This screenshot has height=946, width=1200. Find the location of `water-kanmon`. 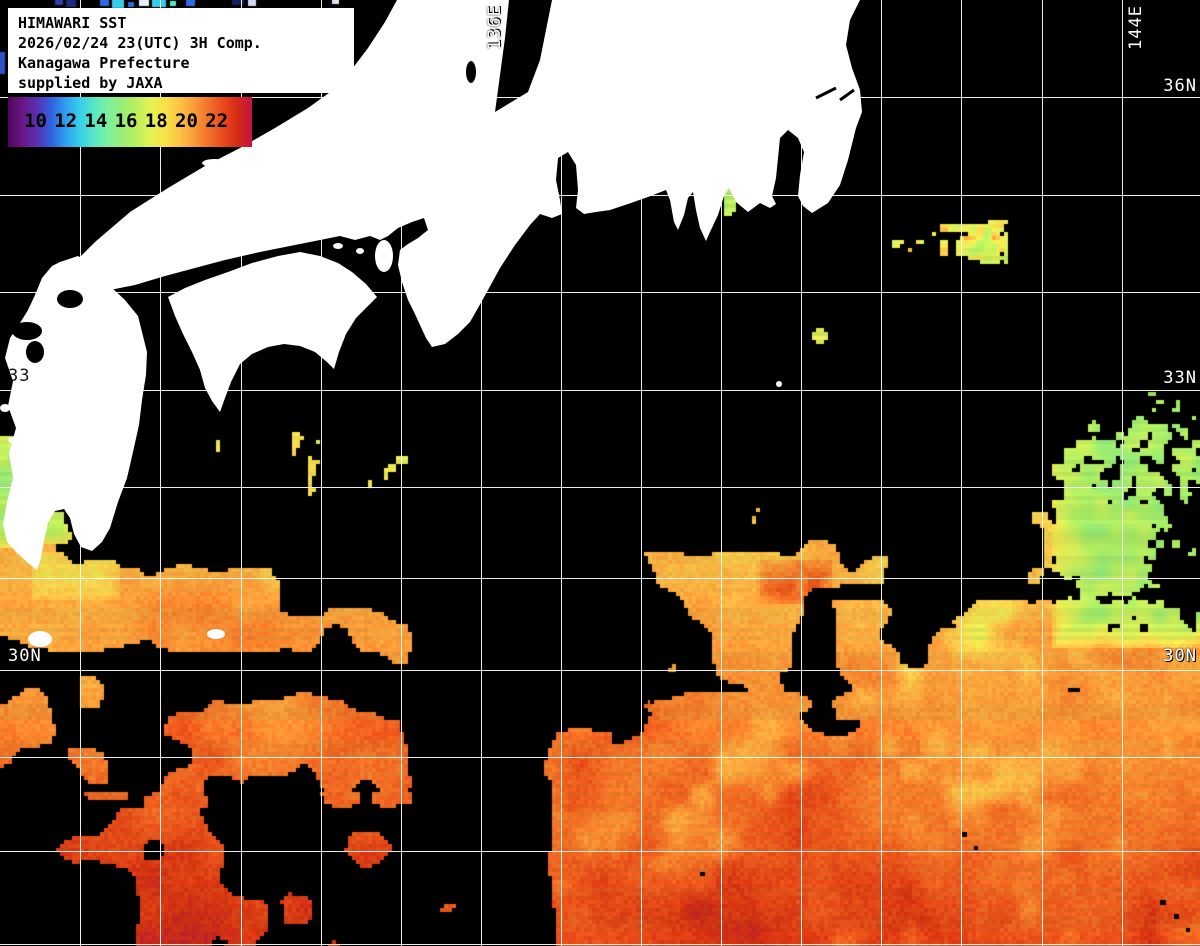

water-kanmon is located at coordinates (70, 299).